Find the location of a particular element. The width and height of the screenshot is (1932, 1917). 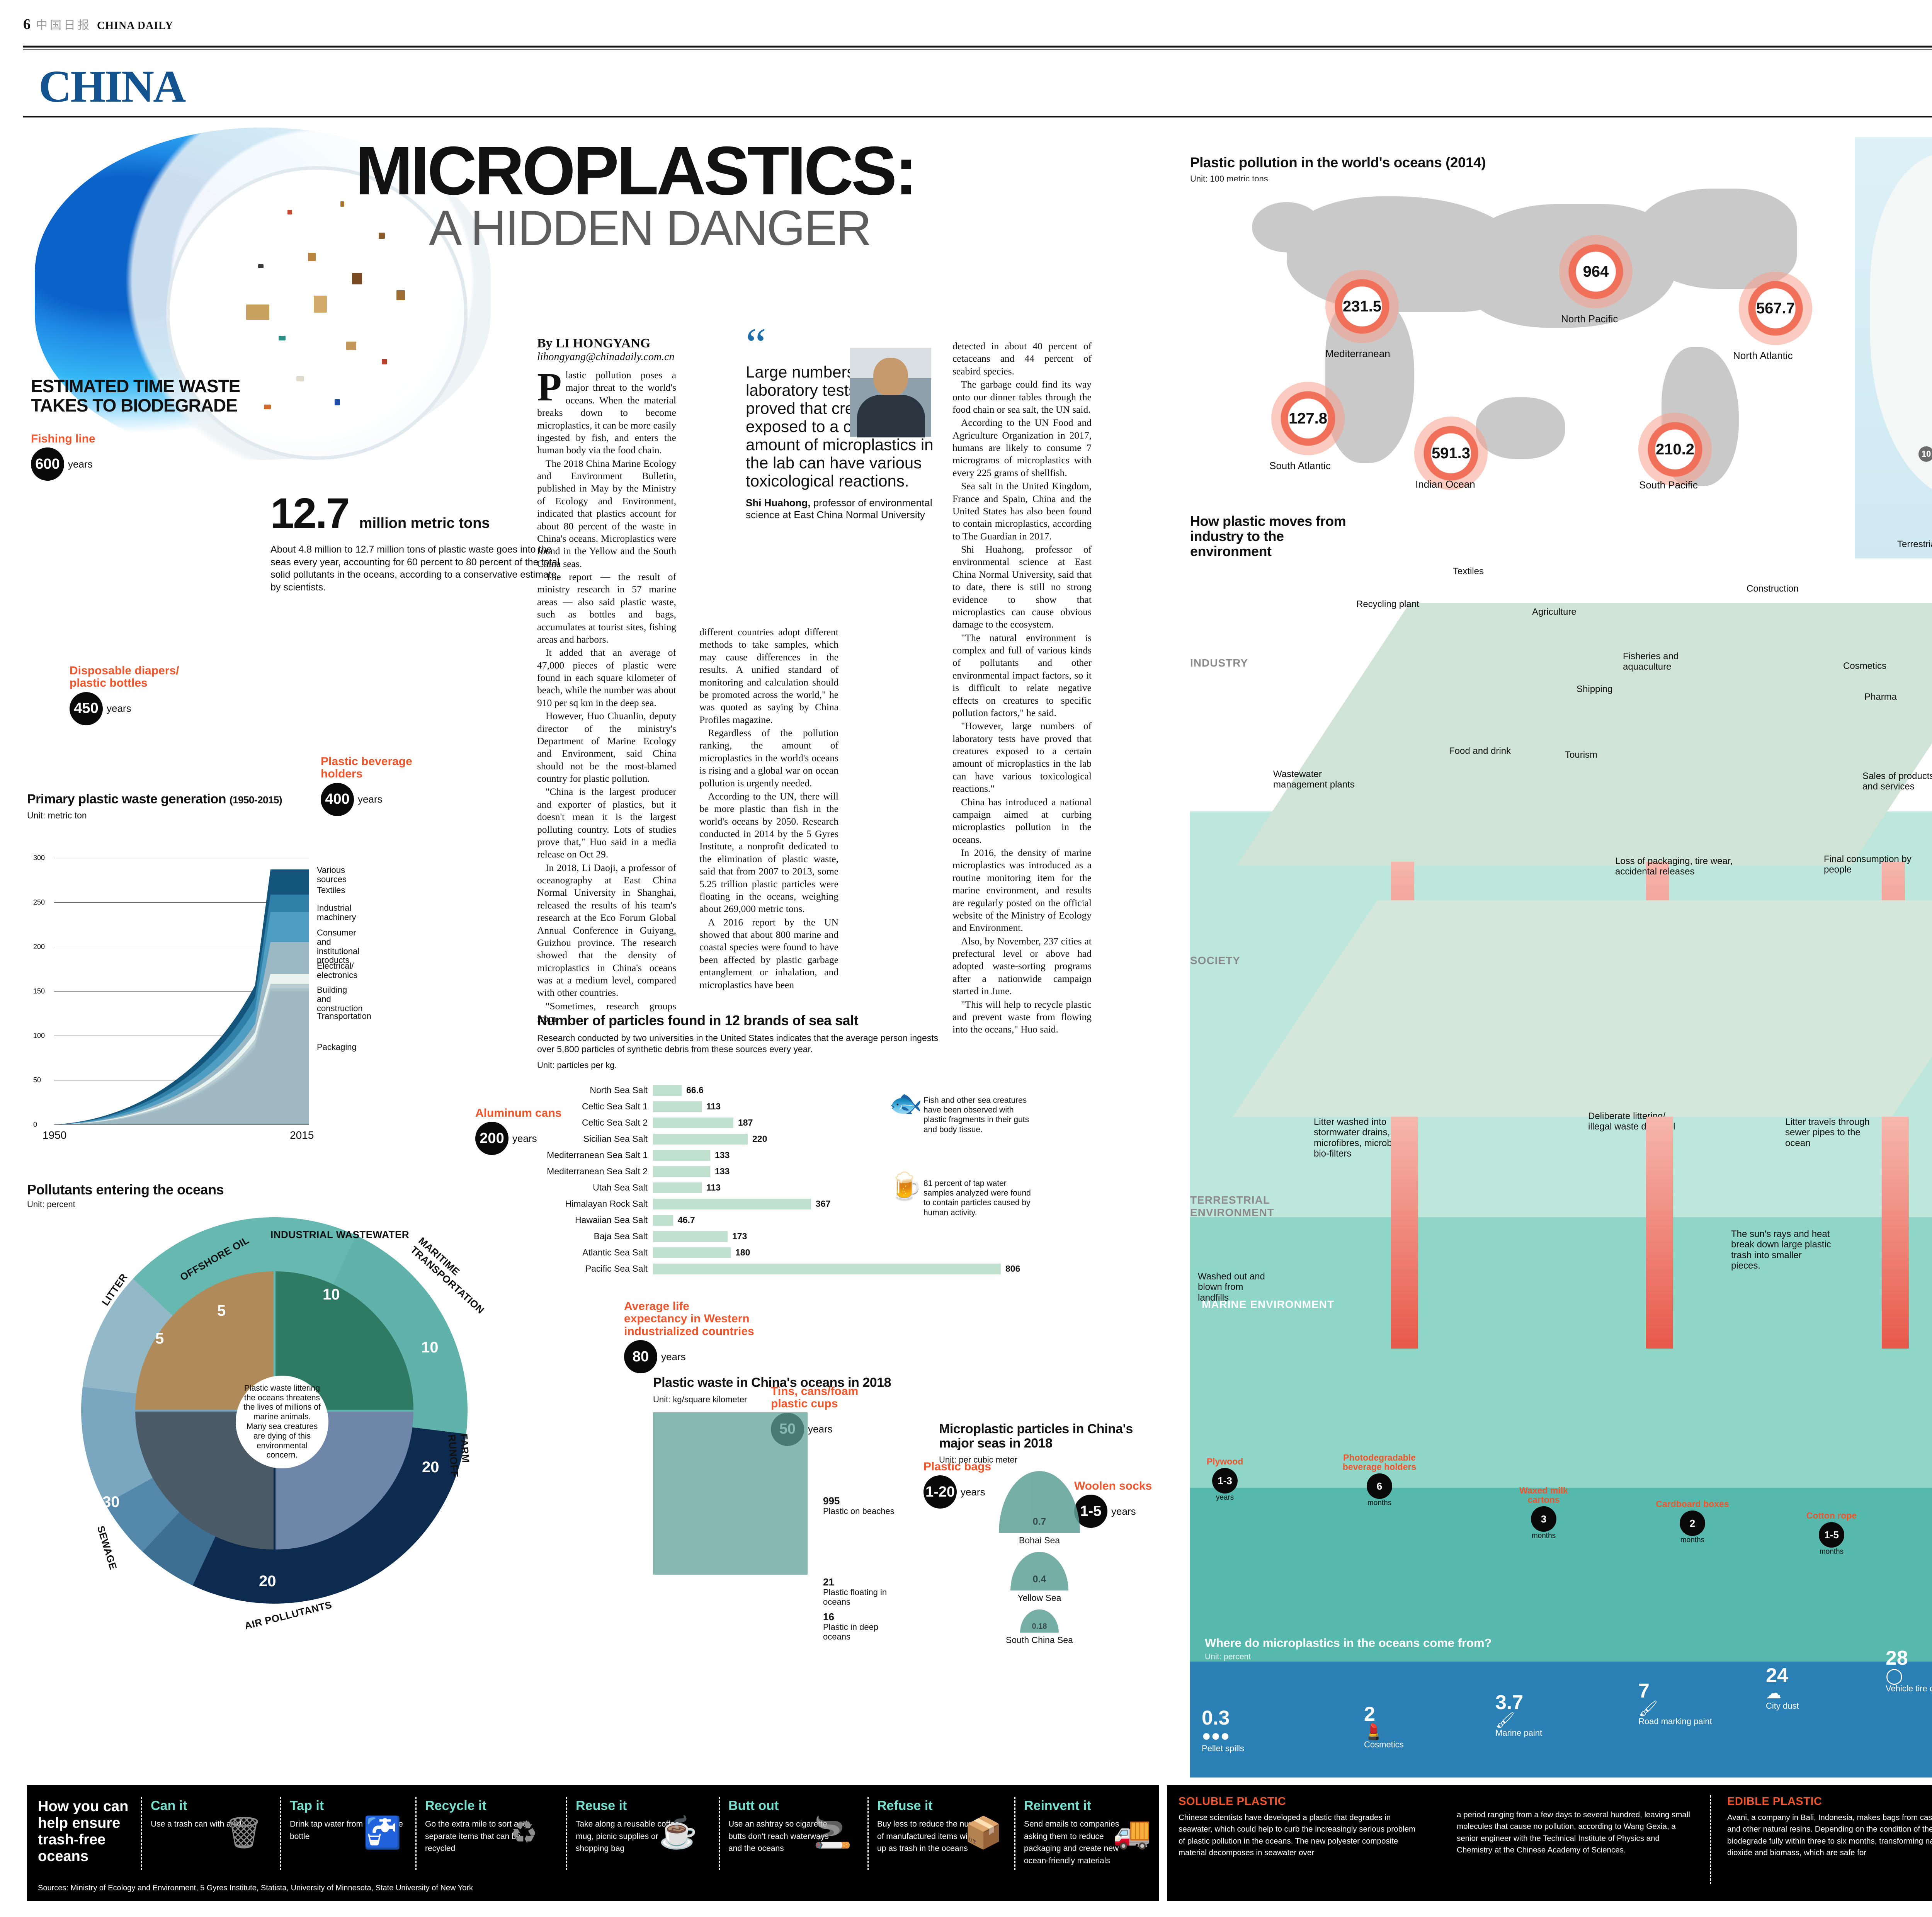

headline-line-2: A HIDDEN DANGER is located at coordinates (650, 228).